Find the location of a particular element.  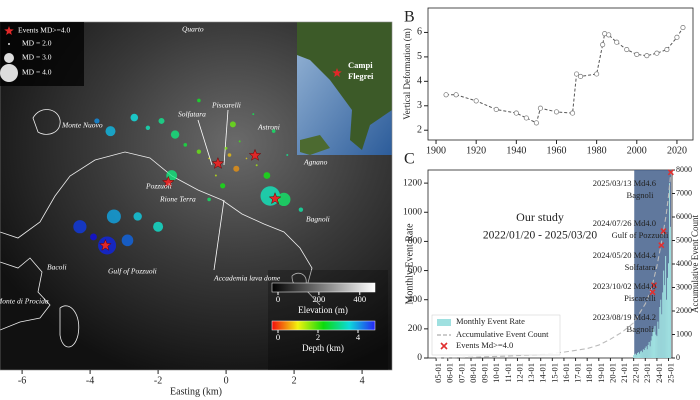

place-label: Gulf of Pozzuoli is located at coordinates (132, 271).